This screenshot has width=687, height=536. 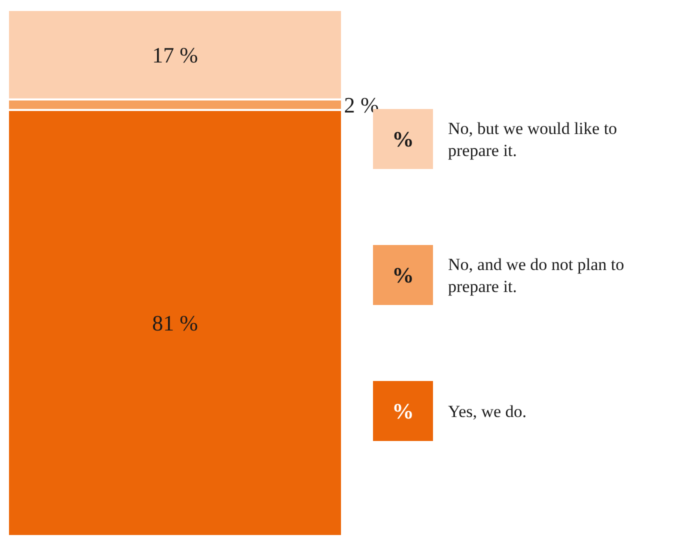 What do you see at coordinates (175, 55) in the screenshot?
I see `data-label: 17 %` at bounding box center [175, 55].